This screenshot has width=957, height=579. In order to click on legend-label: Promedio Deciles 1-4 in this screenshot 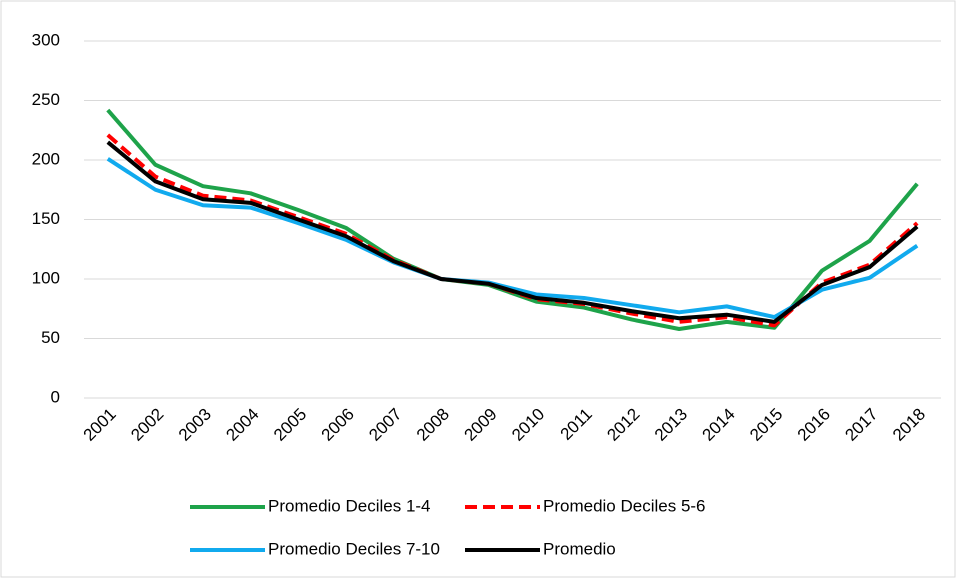, I will do `click(349, 505)`.